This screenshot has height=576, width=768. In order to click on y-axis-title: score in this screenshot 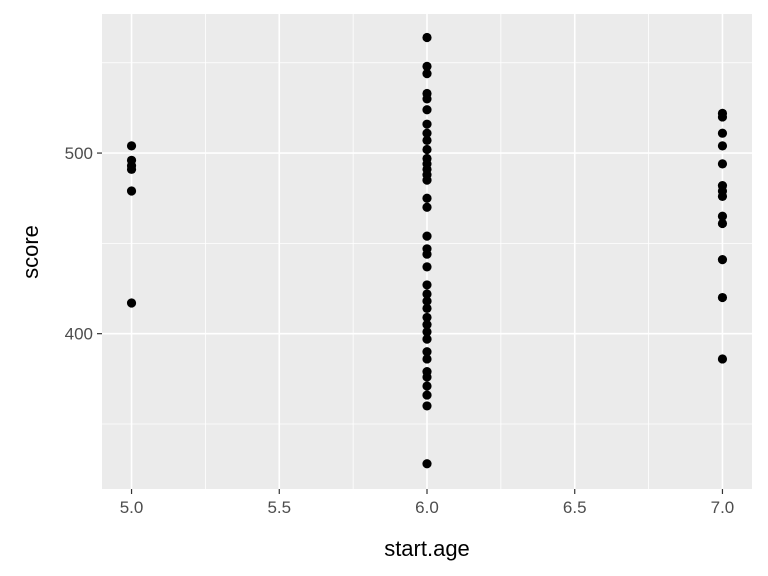, I will do `click(30, 252)`.